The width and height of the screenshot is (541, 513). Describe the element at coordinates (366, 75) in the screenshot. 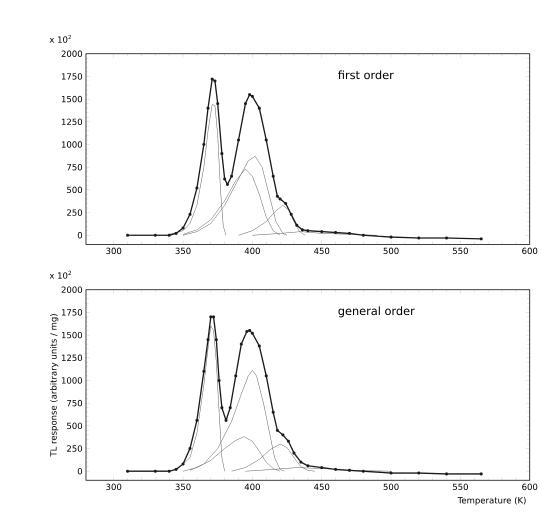

I see `annotation: first order` at that location.